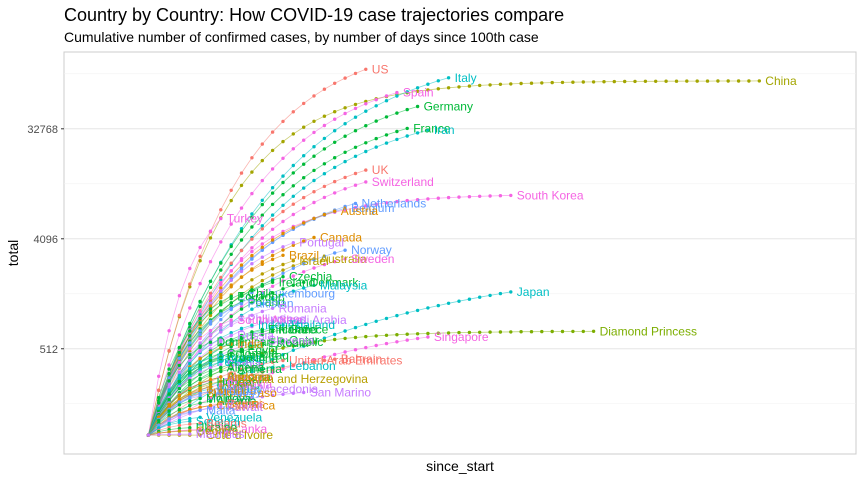  What do you see at coordinates (341, 393) in the screenshot?
I see `series-label-san-marino: San Marino` at bounding box center [341, 393].